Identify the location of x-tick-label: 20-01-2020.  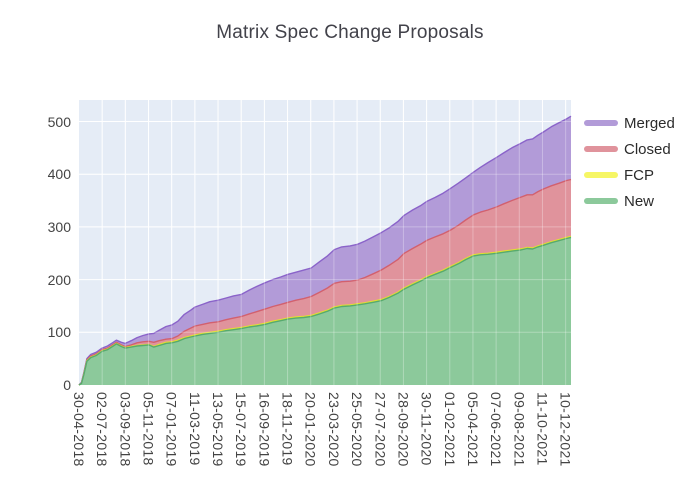
(310, 429).